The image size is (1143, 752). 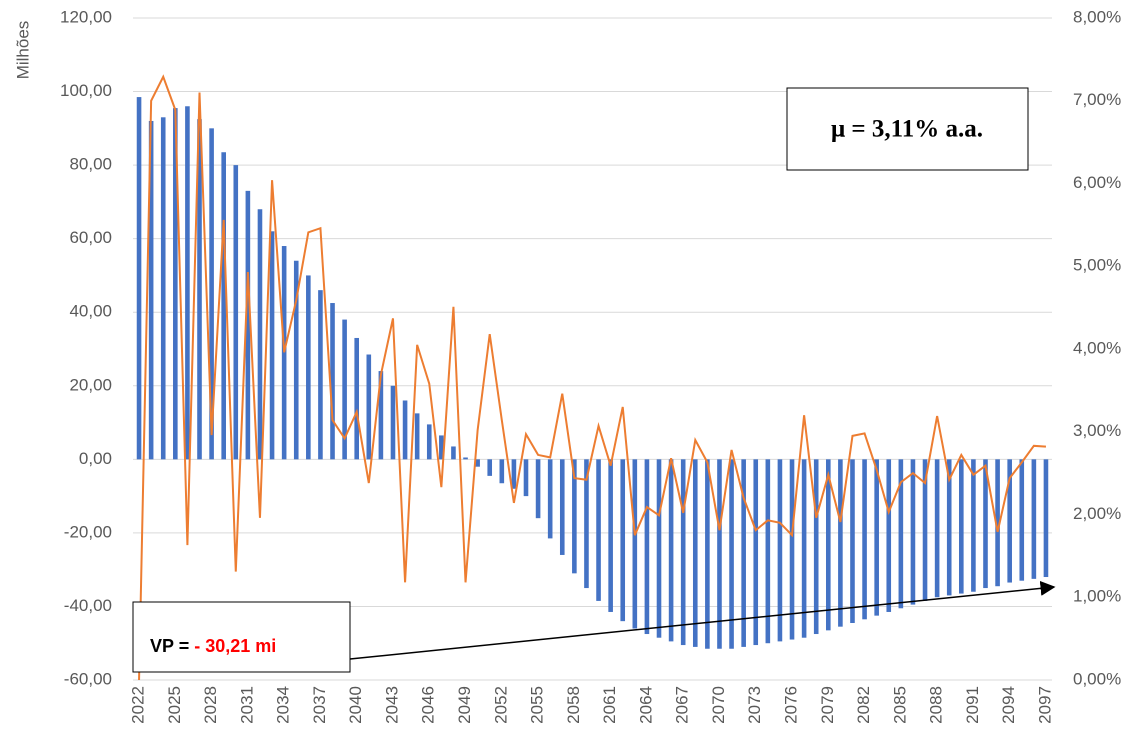 What do you see at coordinates (246, 705) in the screenshot?
I see `x-tick-label: 2031` at bounding box center [246, 705].